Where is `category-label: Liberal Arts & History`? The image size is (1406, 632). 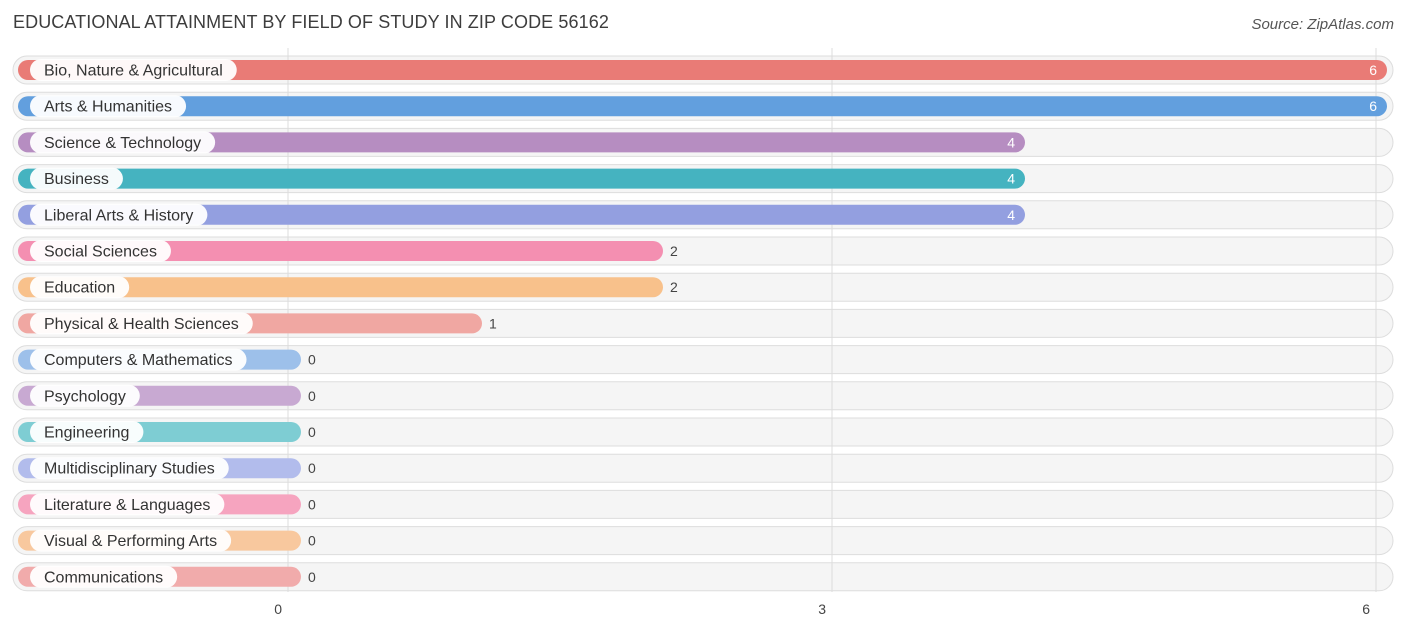
category-label: Liberal Arts & History is located at coordinates (118, 215).